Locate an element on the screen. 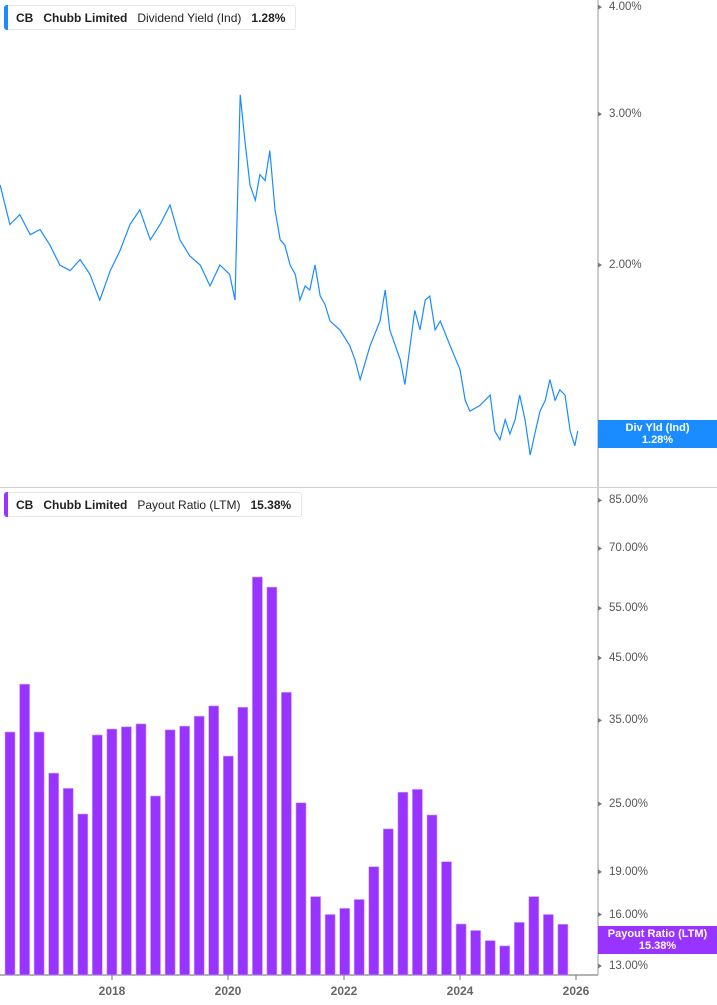 Image resolution: width=717 pixels, height=1005 pixels. y-tick-label: 3.00% is located at coordinates (625, 114).